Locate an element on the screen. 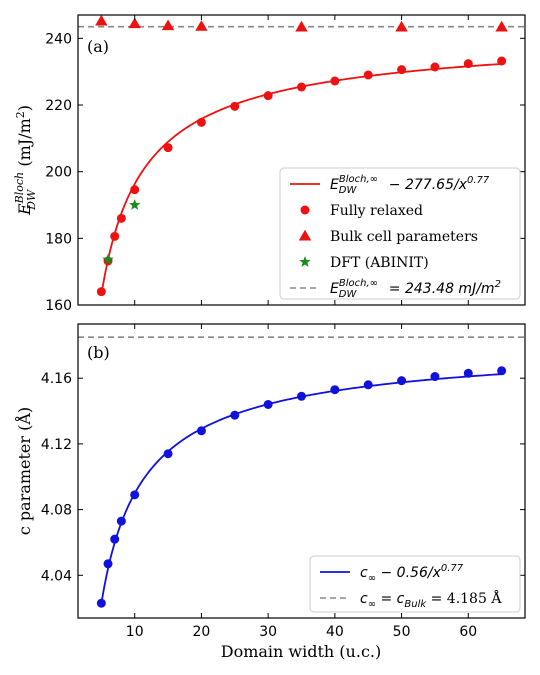  y-axis-label: c parameter (Å) is located at coordinates (24, 471).